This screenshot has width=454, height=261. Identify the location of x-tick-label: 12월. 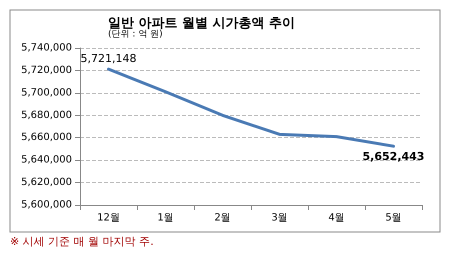
(108, 218).